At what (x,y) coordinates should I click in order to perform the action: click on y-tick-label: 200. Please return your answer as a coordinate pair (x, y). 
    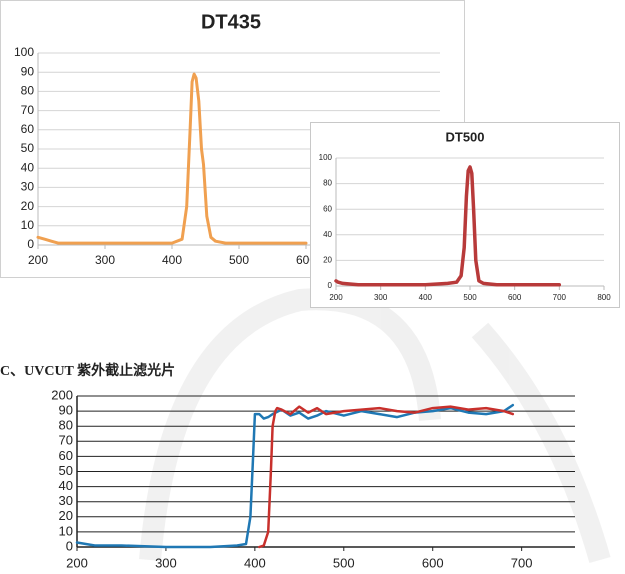
    Looking at the image, I should click on (62, 394).